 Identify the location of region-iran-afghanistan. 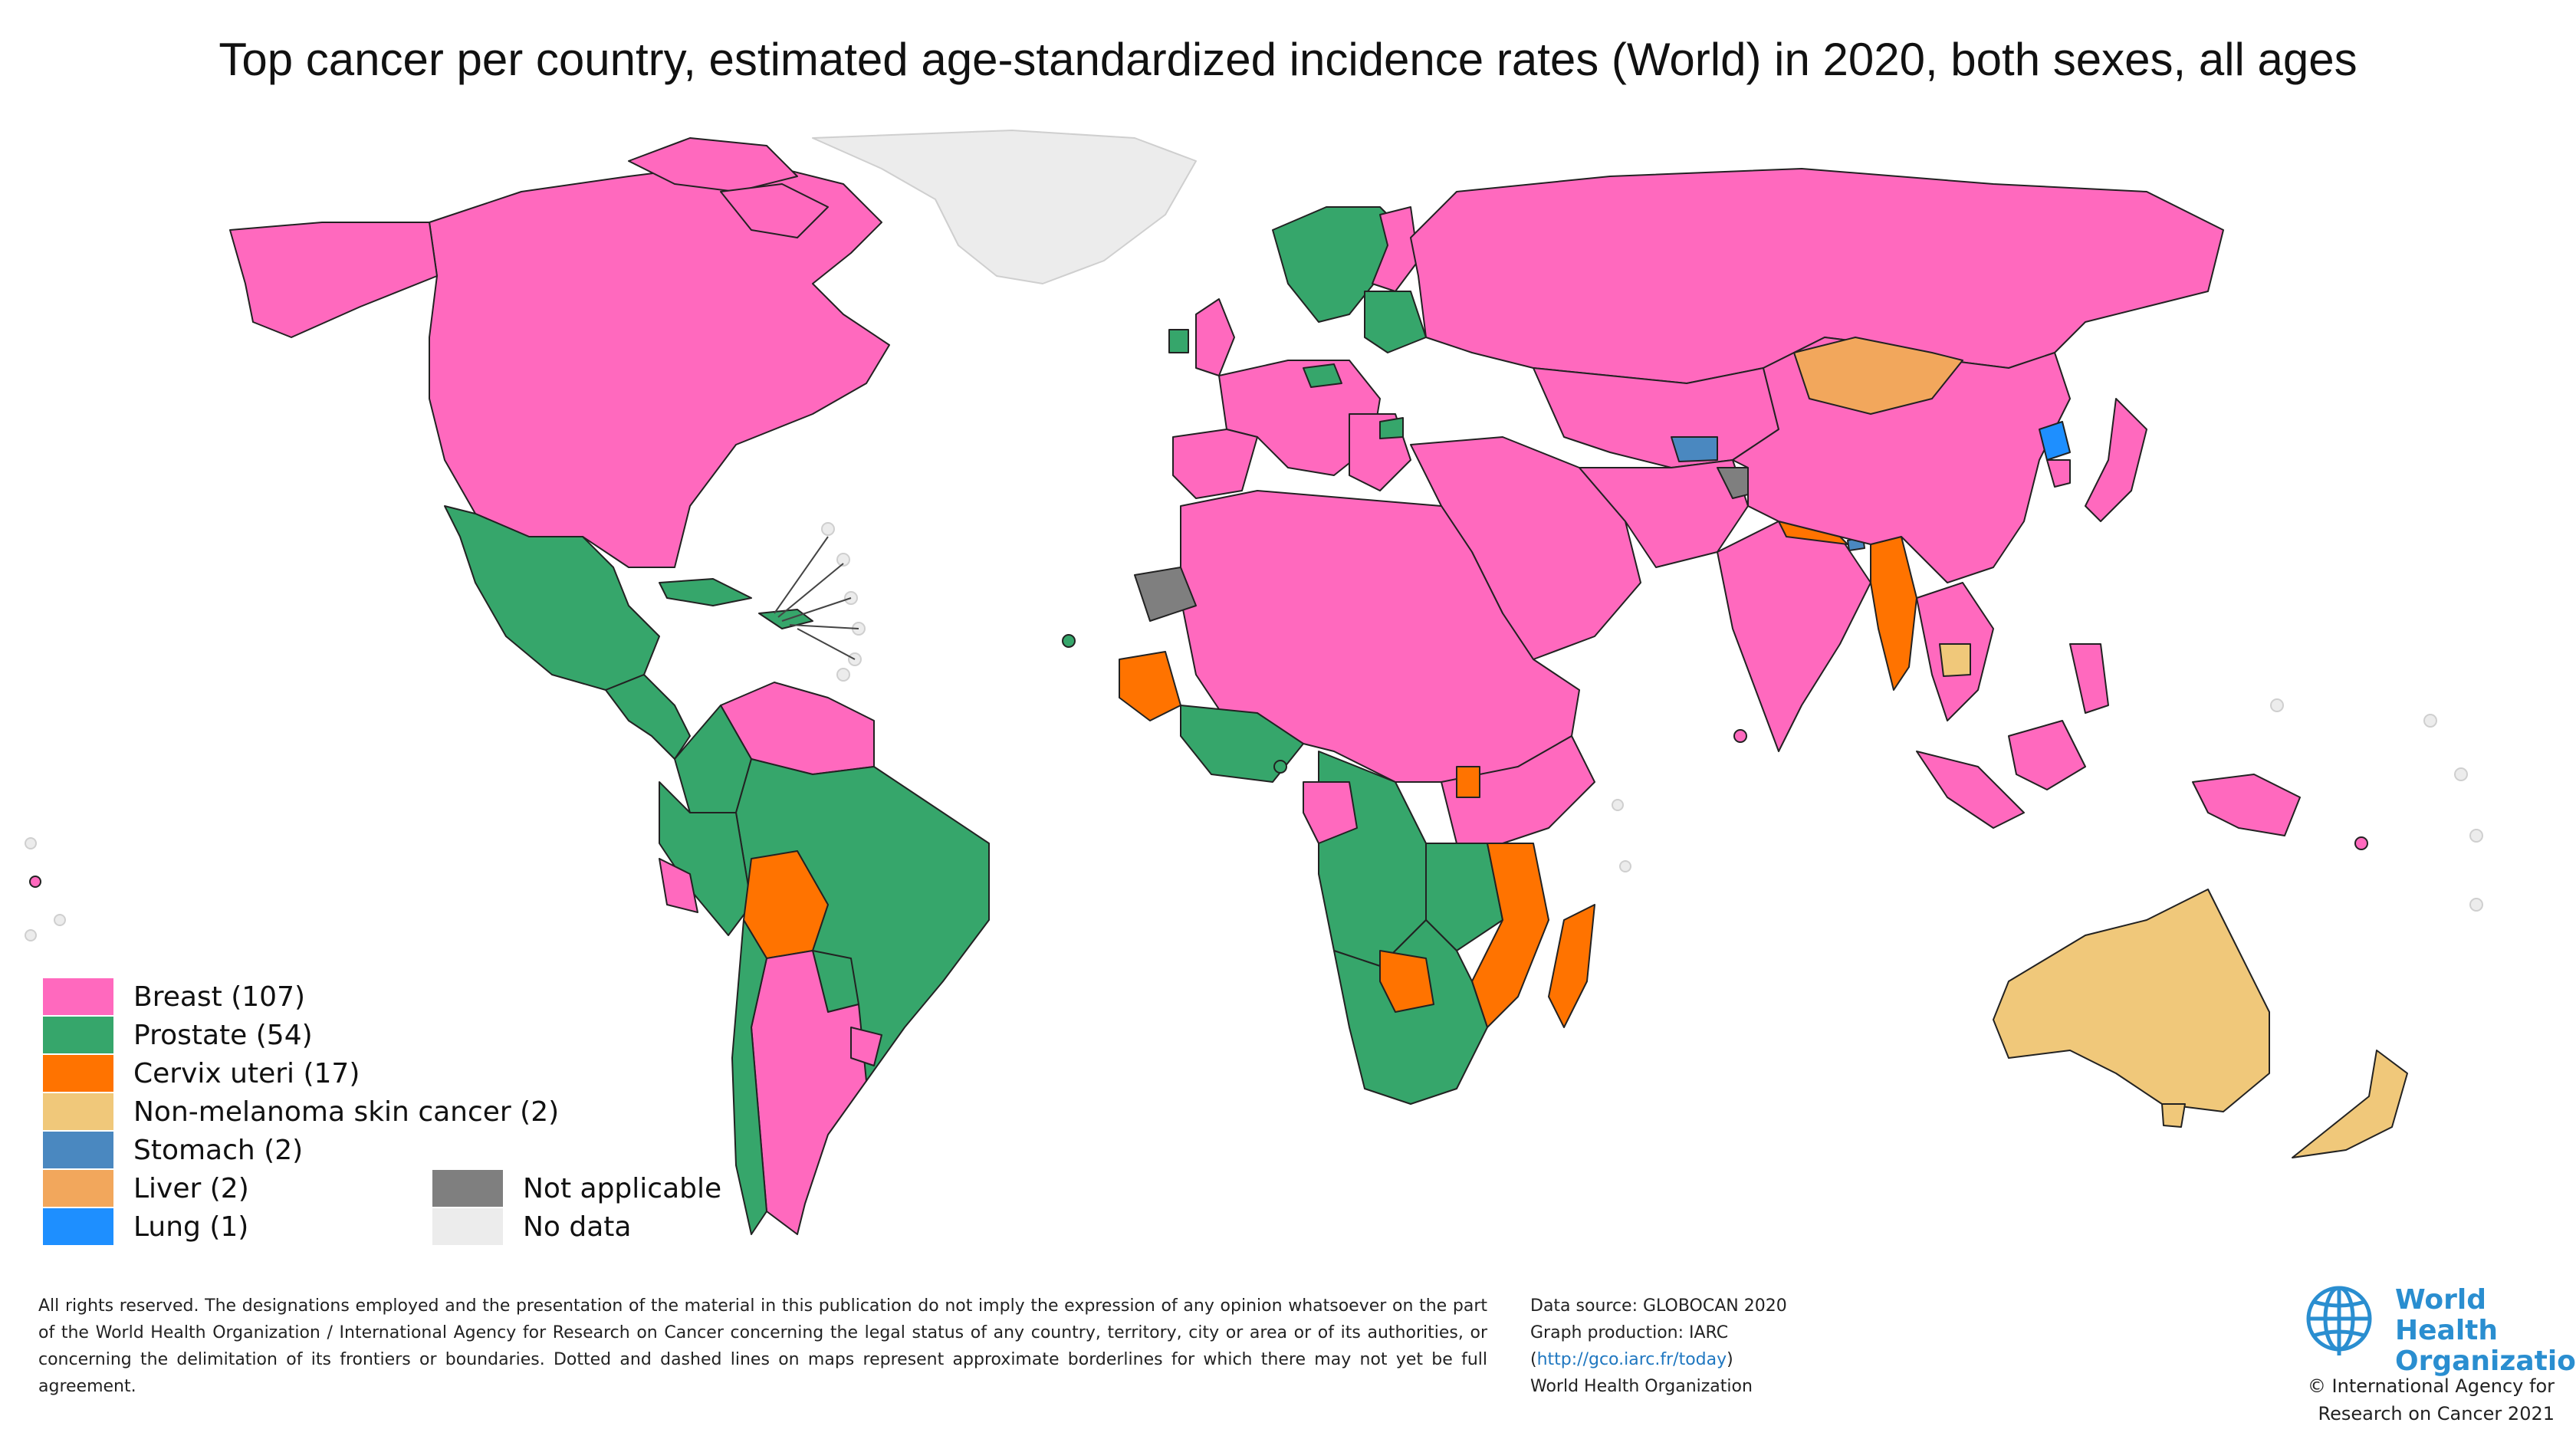
(1664, 513).